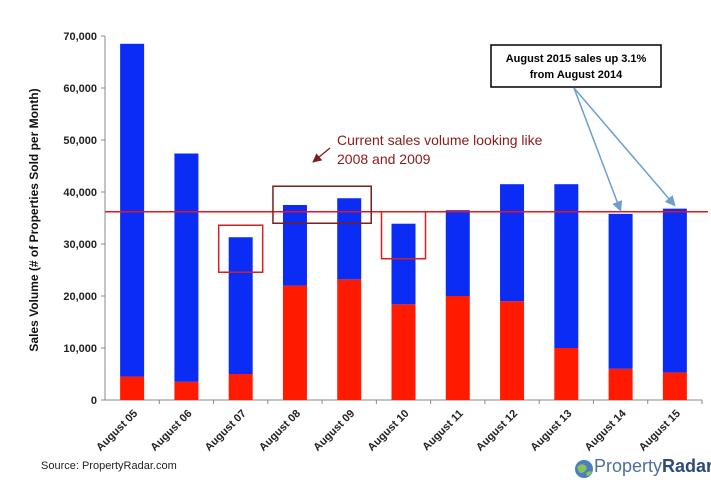 This screenshot has height=486, width=711. Describe the element at coordinates (606, 430) in the screenshot. I see `x-tick-label: August 14` at that location.